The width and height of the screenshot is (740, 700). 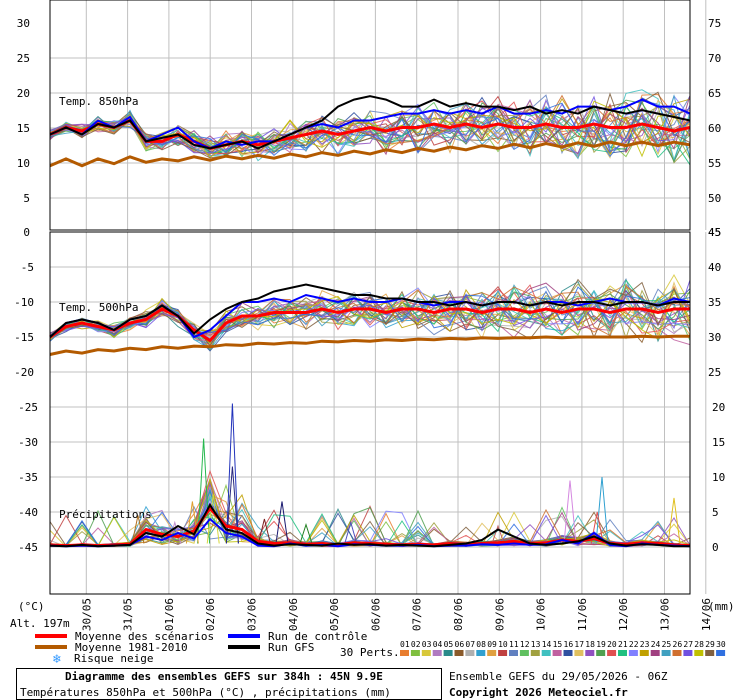 I want to click on temp850-gfs-line, so click(x=370, y=122).